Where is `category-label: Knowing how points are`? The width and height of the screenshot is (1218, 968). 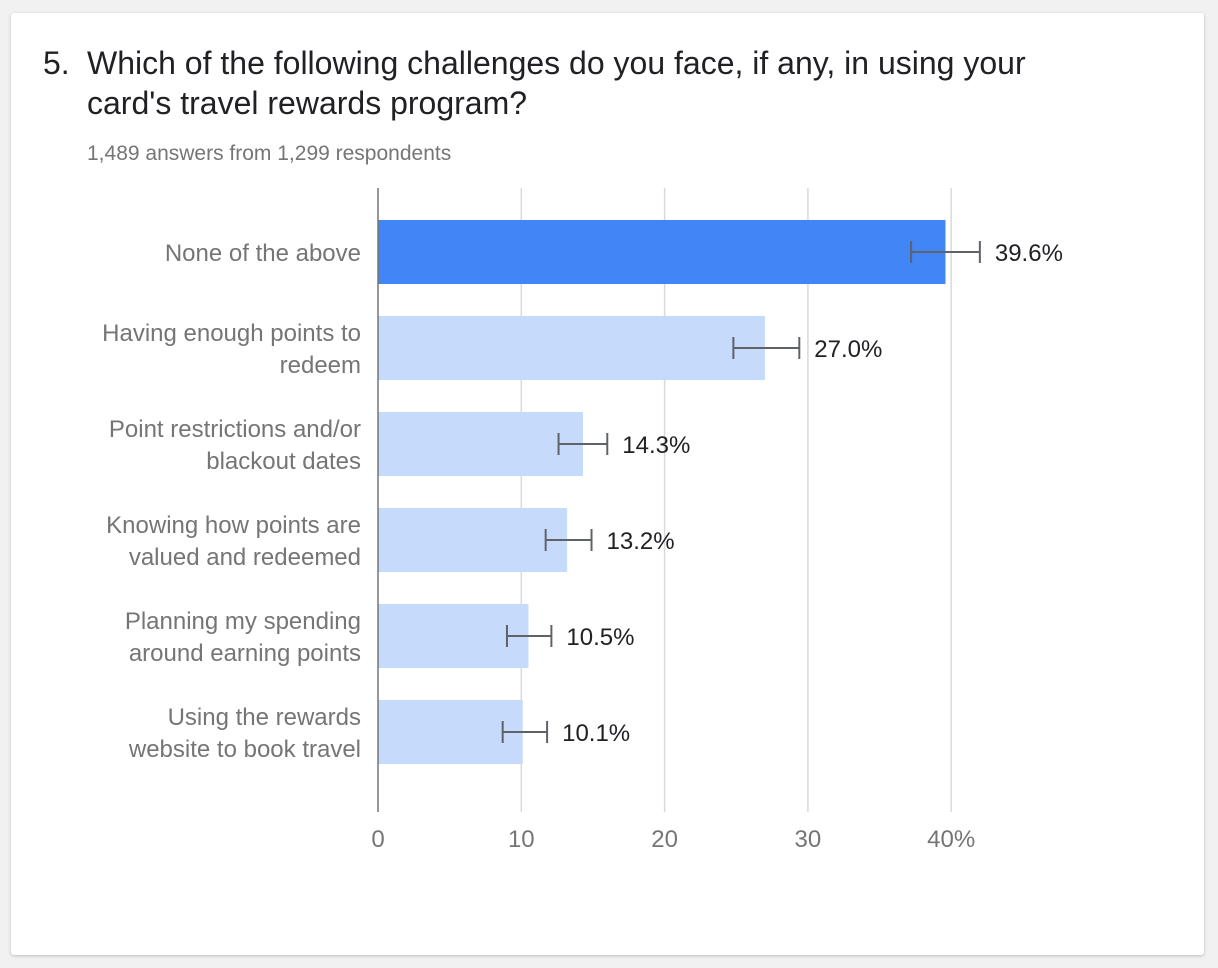
category-label: Knowing how points are is located at coordinates (233, 525).